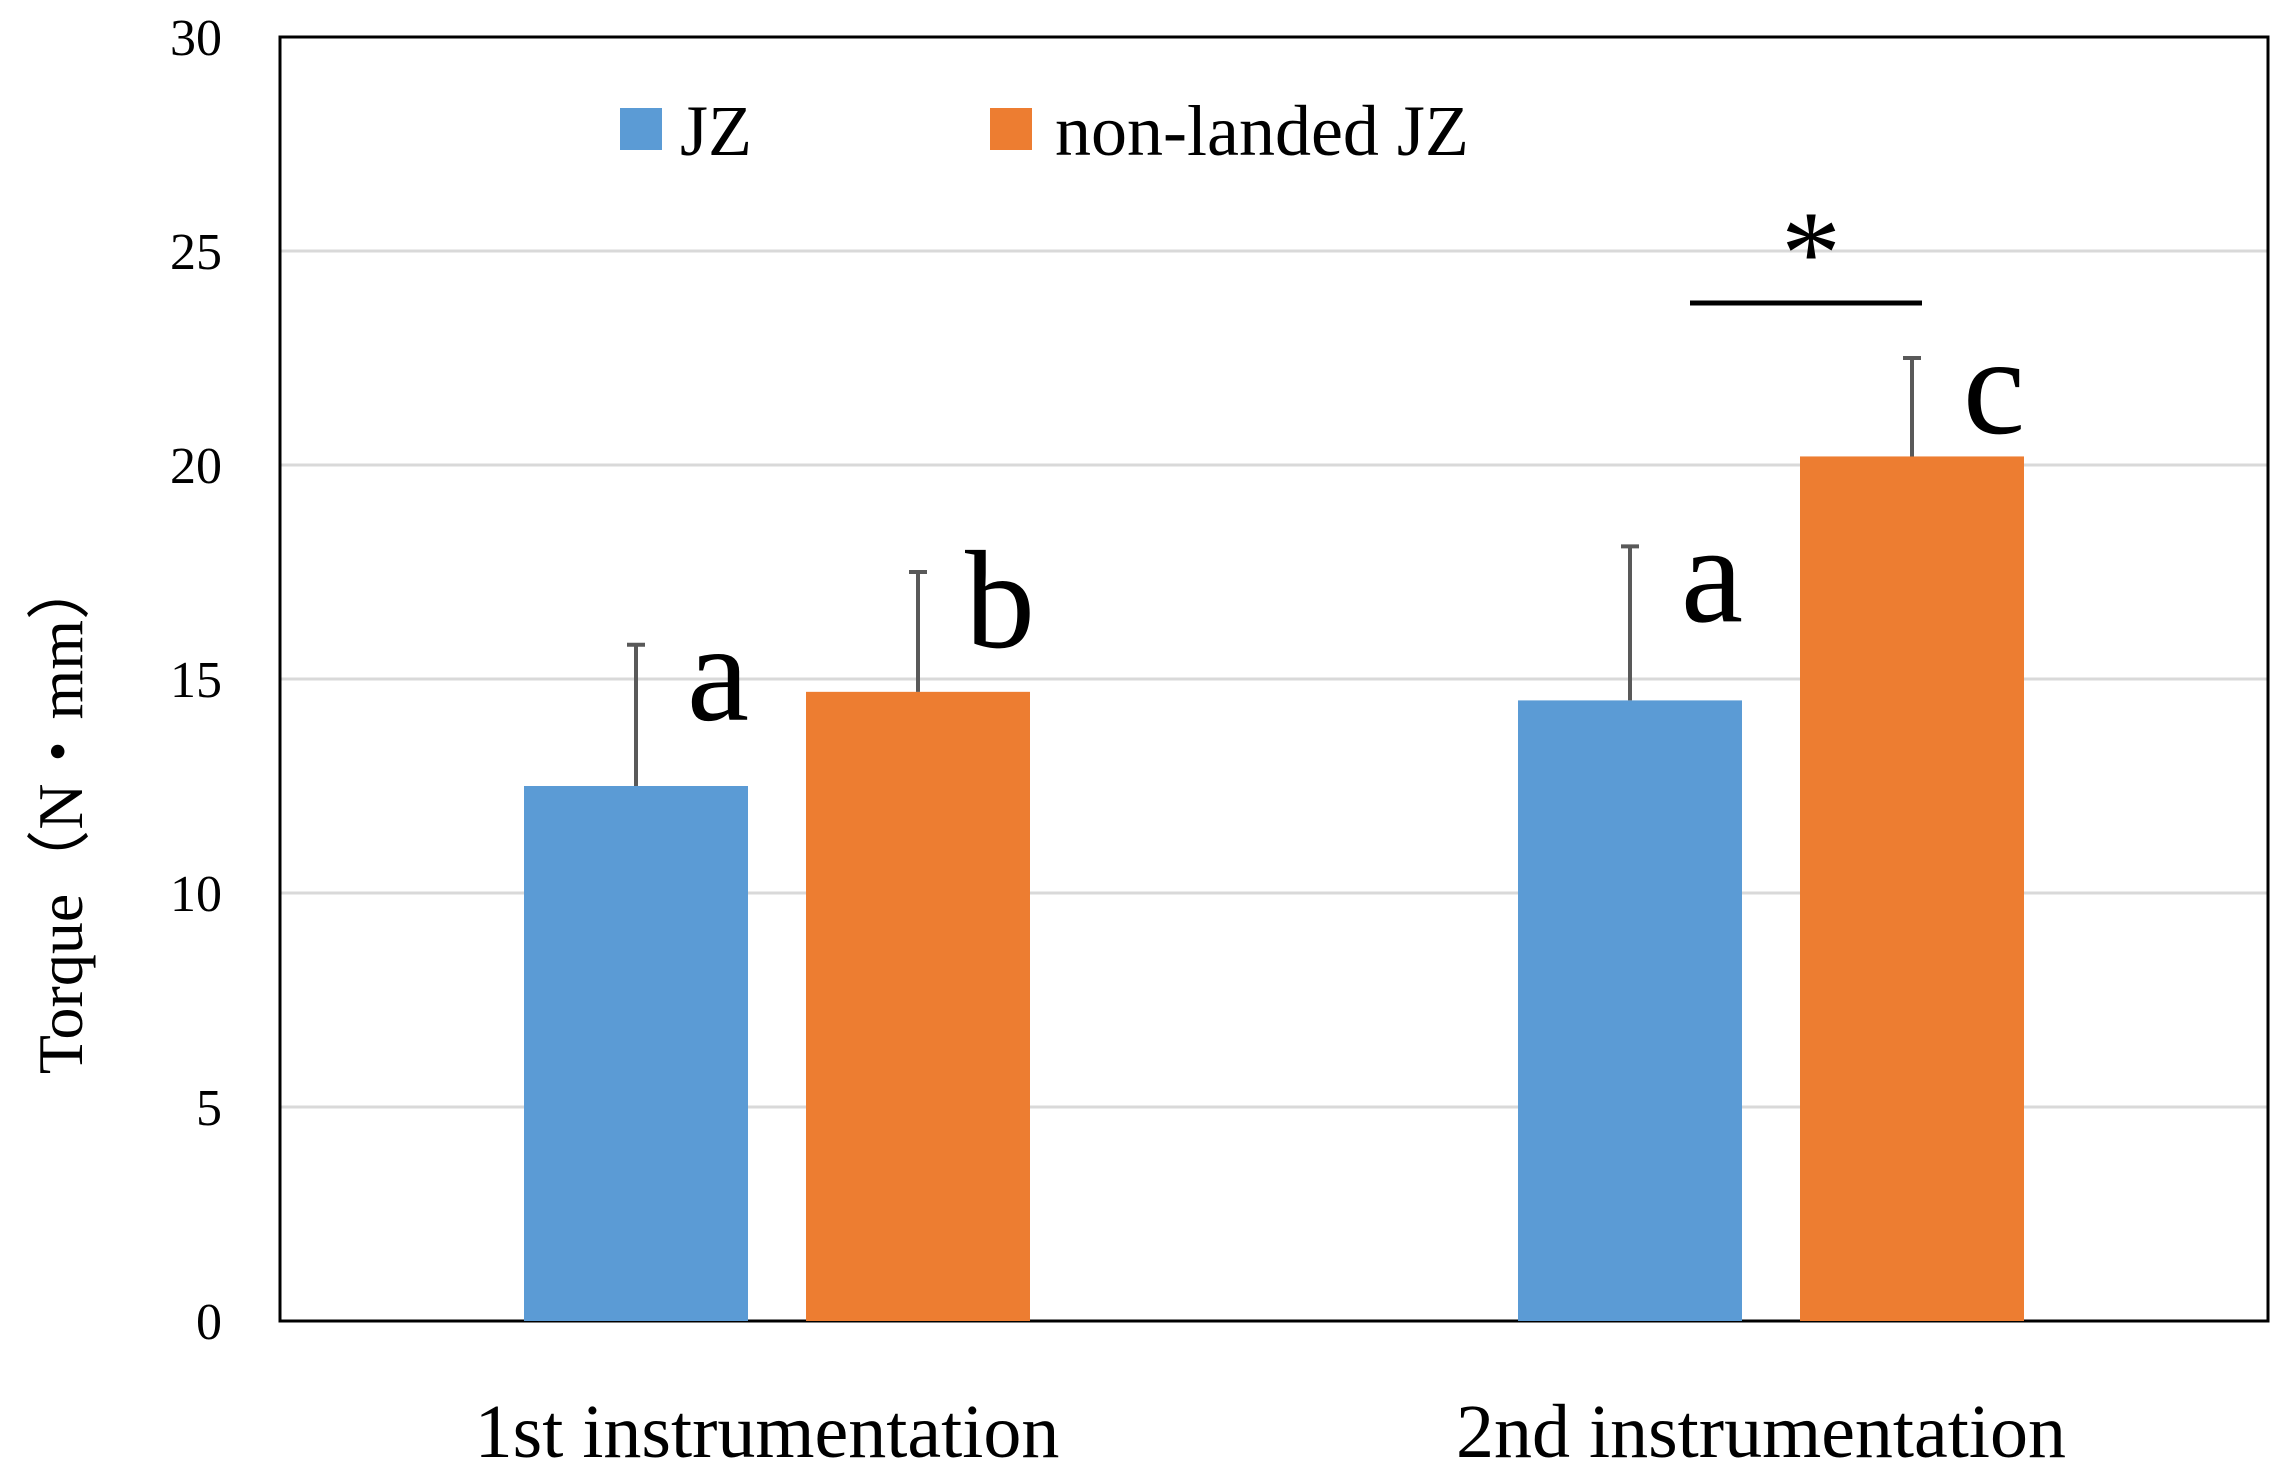 The height and width of the screenshot is (1479, 2278). Describe the element at coordinates (1761, 1432) in the screenshot. I see `x-category-label: 2nd instrumentation` at that location.